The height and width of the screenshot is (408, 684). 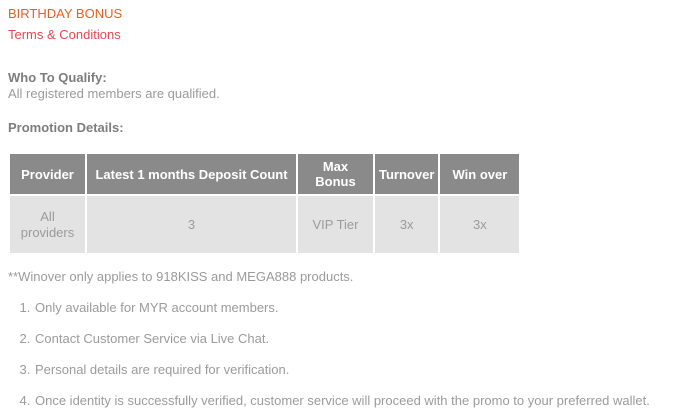 What do you see at coordinates (47, 224) in the screenshot?
I see `table-cell-provider: All providers` at bounding box center [47, 224].